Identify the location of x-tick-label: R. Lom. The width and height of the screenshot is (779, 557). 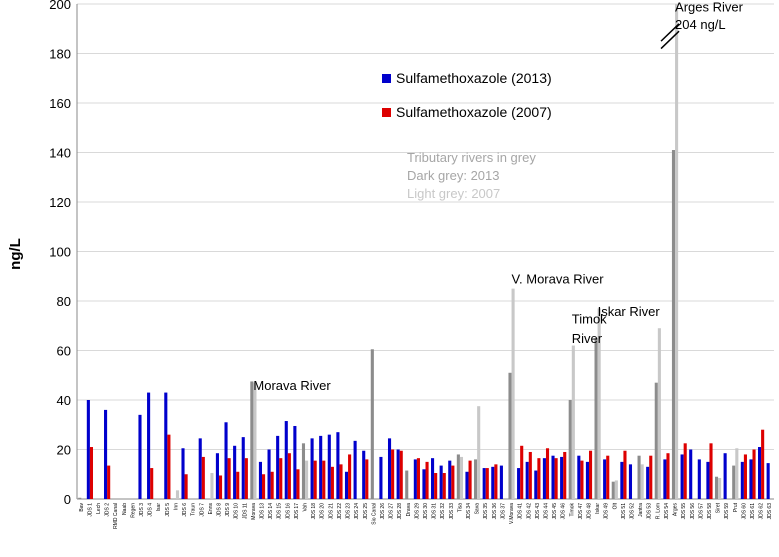
(658, 511).